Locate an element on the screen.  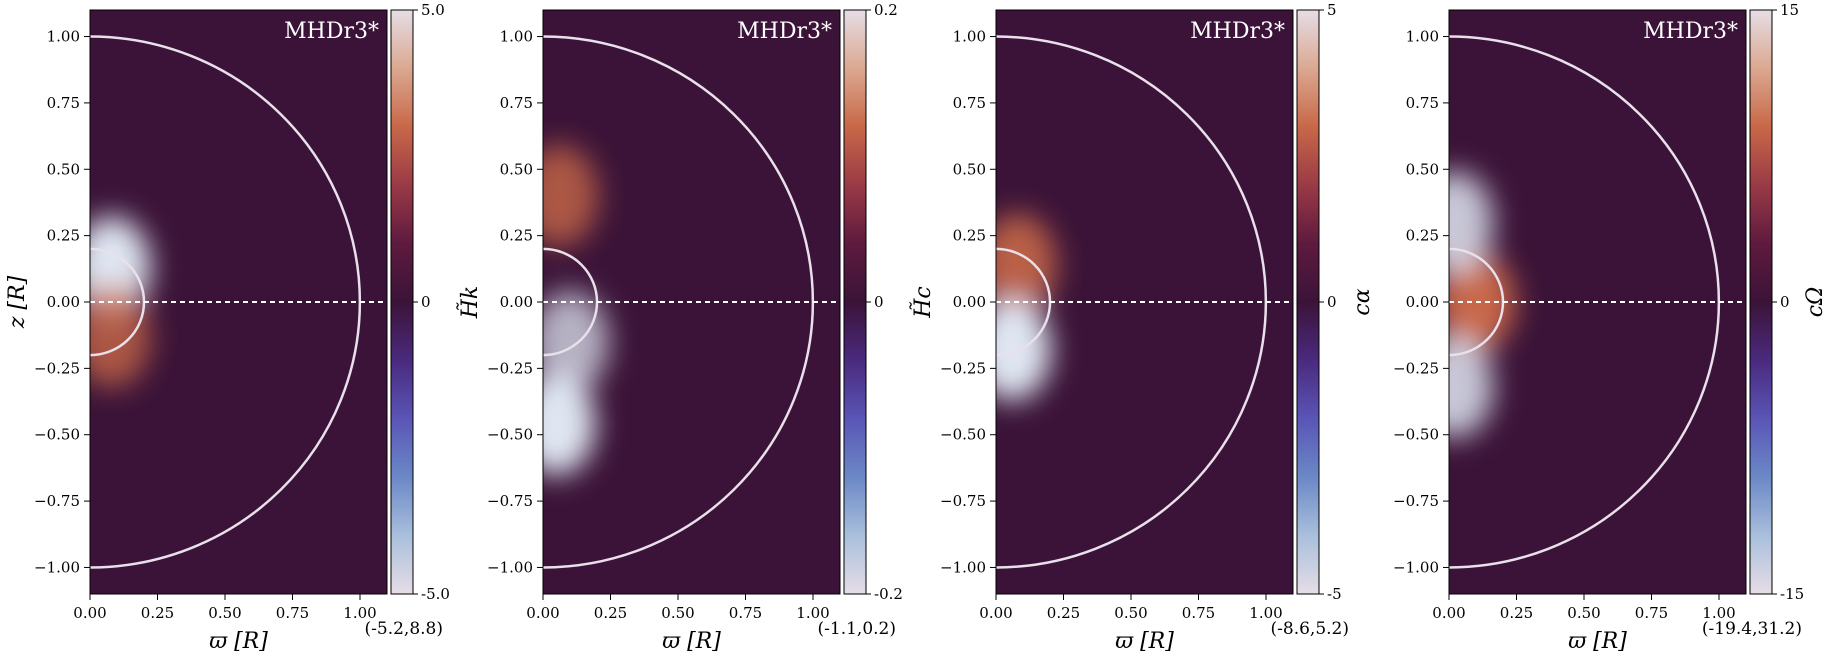
value-range-text: (-5.2,8.8) is located at coordinates (404, 629).